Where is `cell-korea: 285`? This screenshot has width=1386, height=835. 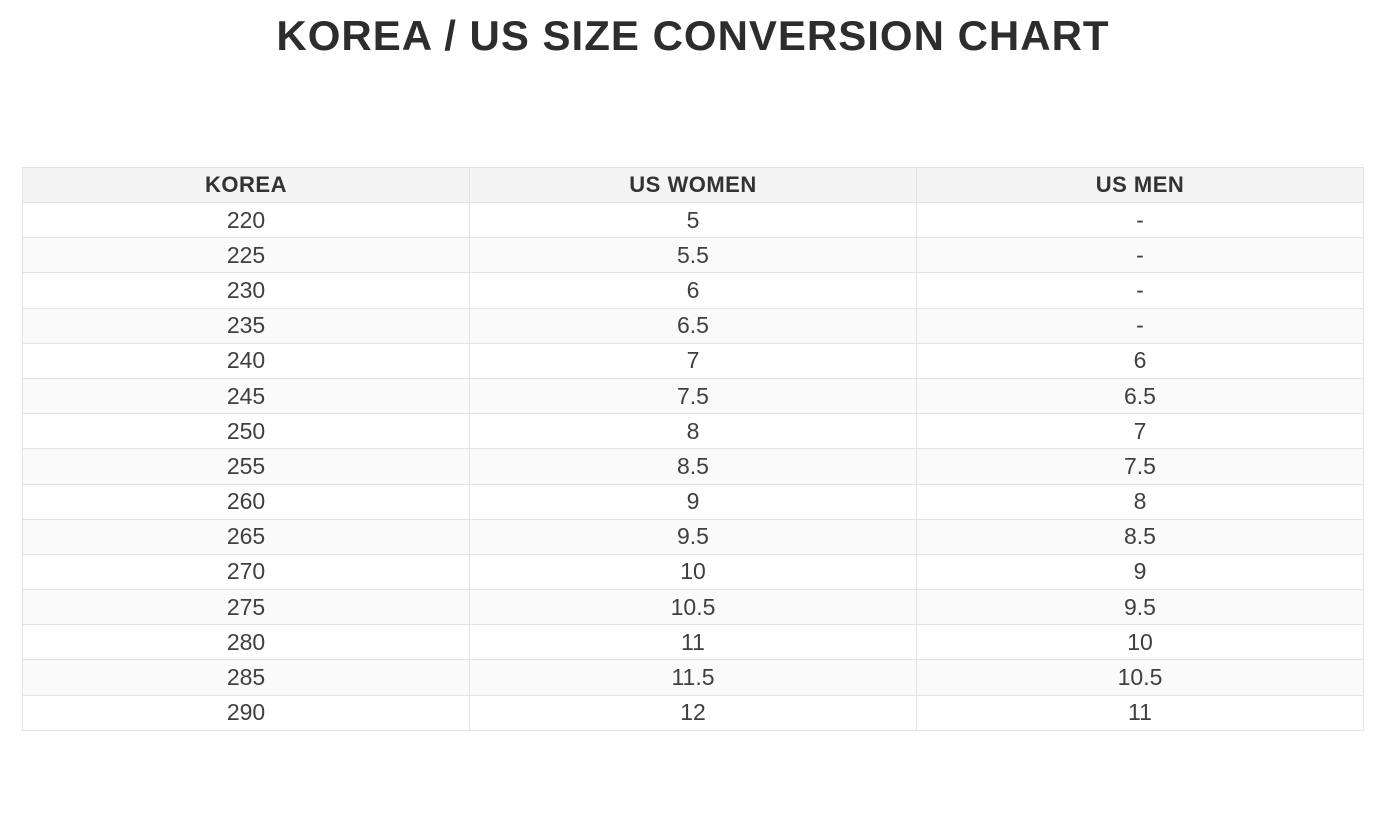
cell-korea: 285 is located at coordinates (246, 677).